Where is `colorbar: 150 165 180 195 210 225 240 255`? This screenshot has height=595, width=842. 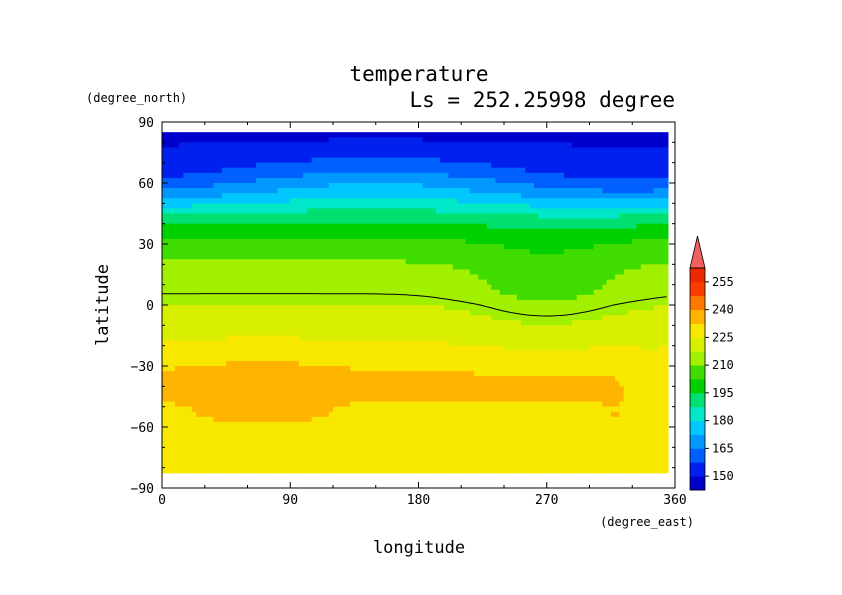
colorbar: 150 165 180 195 210 225 240 255 is located at coordinates (711, 363).